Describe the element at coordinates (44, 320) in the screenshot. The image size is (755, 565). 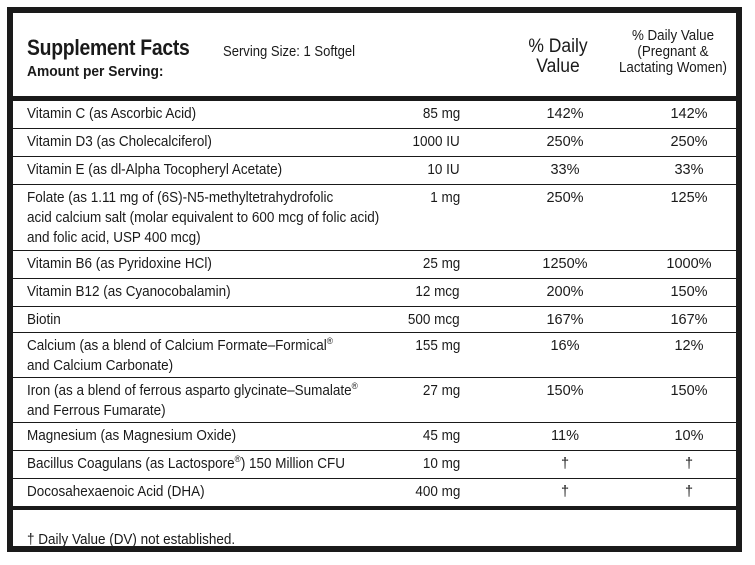
I see `nutrient-name: Biotin` at that location.